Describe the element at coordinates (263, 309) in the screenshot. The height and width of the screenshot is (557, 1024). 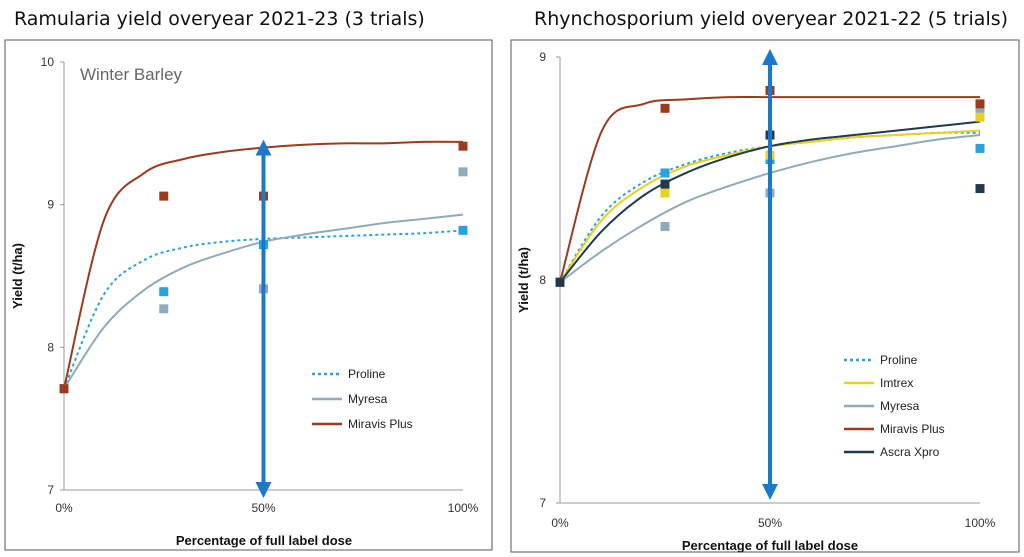
I see `series-line-proline` at that location.